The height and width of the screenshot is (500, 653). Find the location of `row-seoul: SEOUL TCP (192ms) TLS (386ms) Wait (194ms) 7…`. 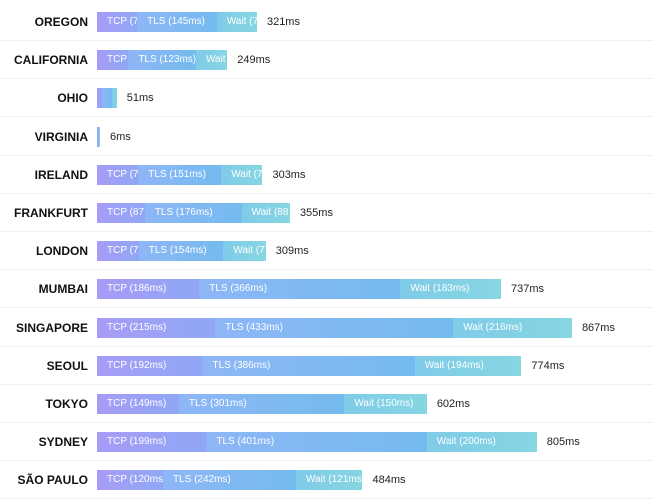

row-seoul: SEOUL TCP (192ms) TLS (386ms) Wait (194ms) 7… is located at coordinates (326, 366).